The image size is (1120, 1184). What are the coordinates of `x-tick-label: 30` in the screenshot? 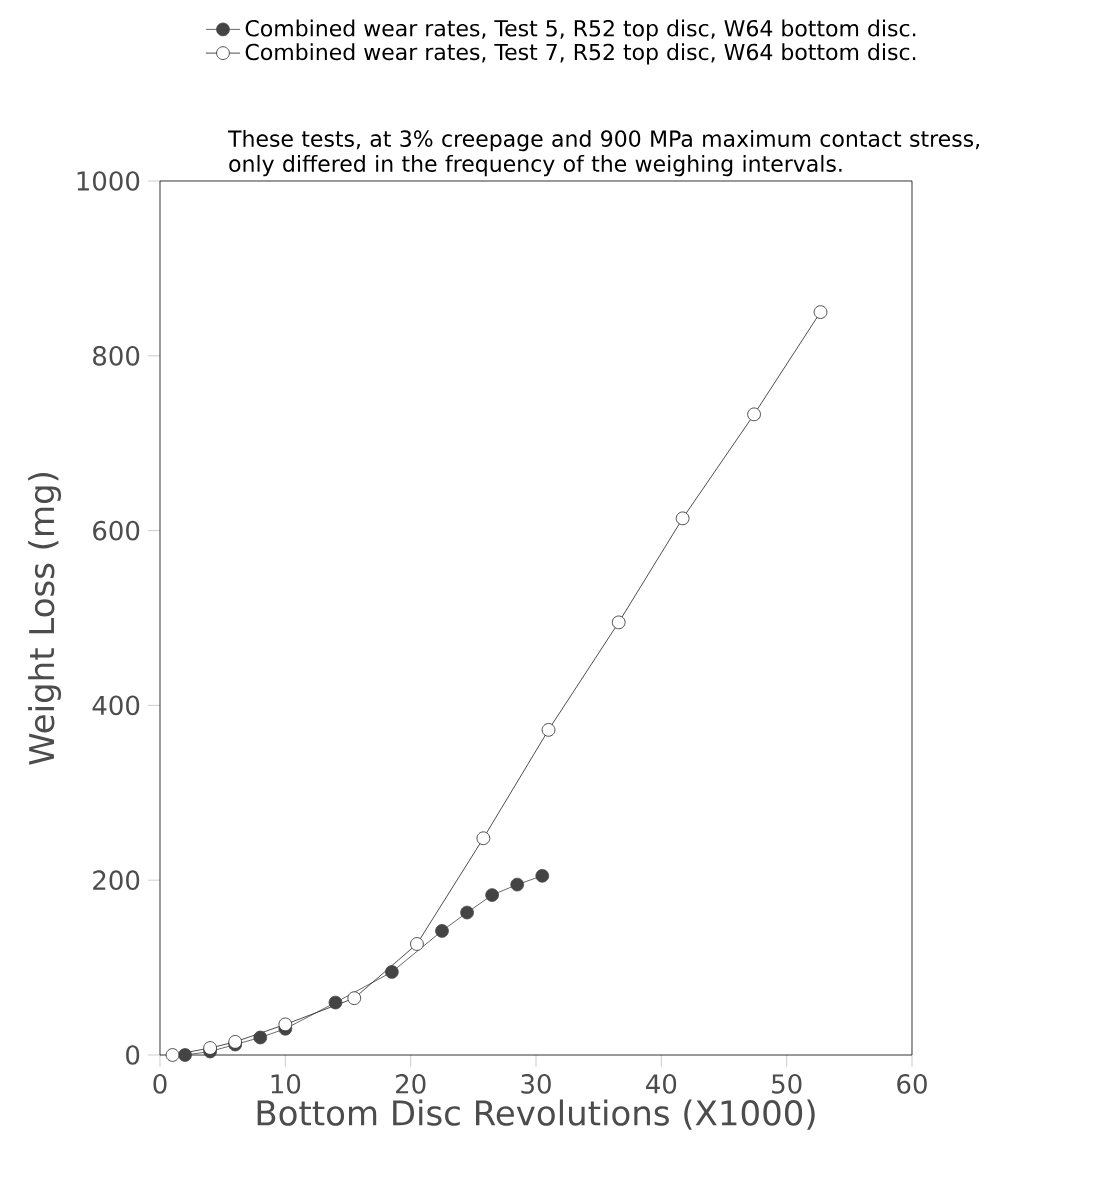 It's located at (536, 1084).